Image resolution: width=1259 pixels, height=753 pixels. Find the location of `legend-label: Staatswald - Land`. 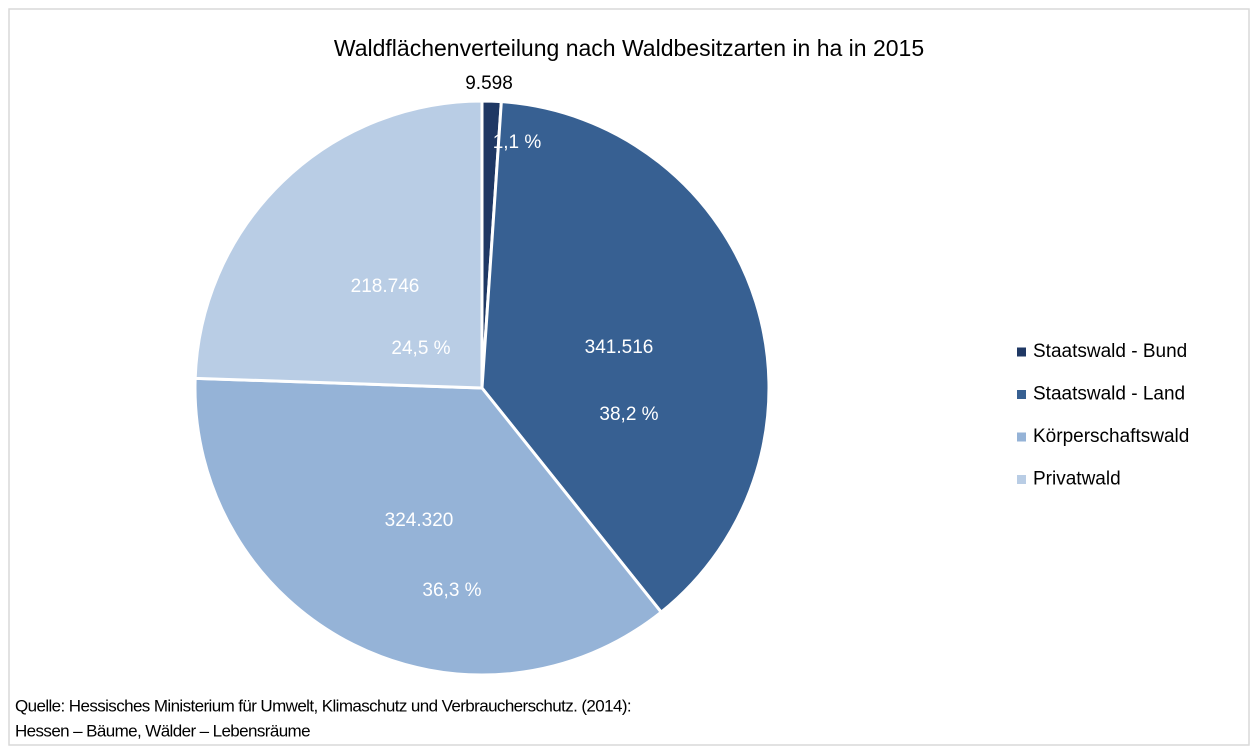

legend-label: Staatswald - Land is located at coordinates (1109, 394).